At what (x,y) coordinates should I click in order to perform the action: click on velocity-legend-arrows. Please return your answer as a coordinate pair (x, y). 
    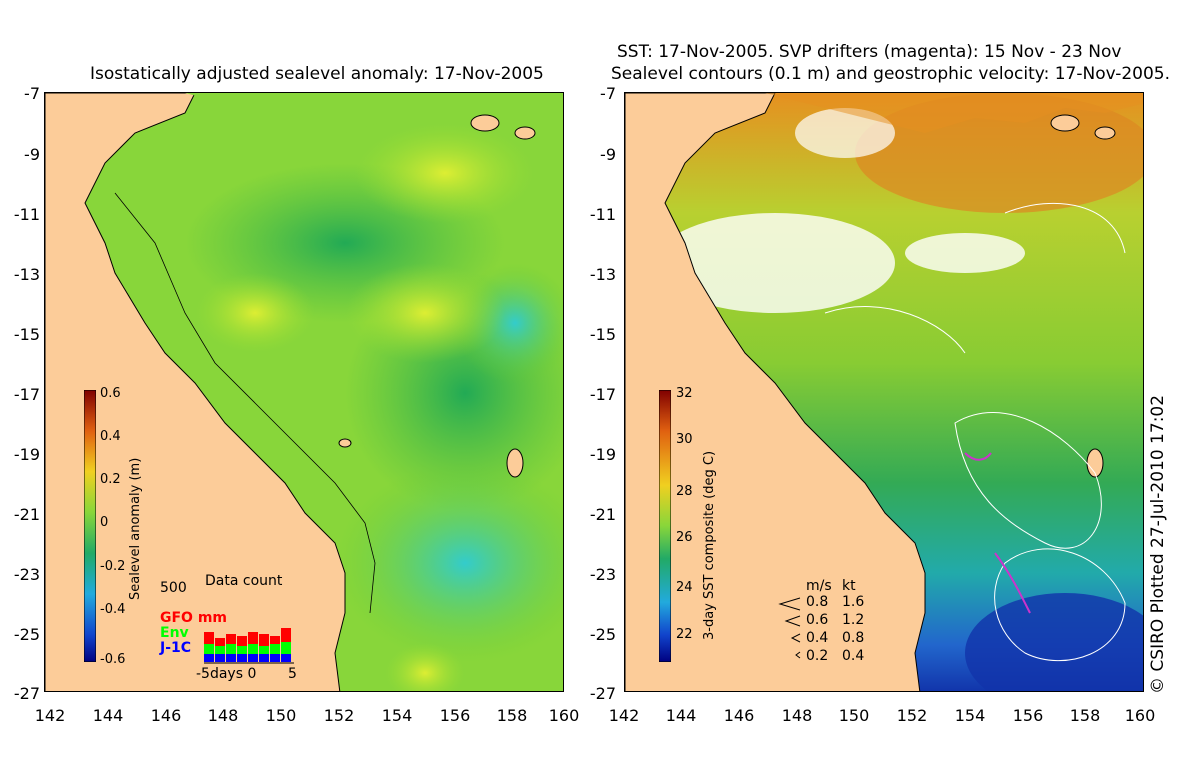
    Looking at the image, I should click on (789, 628).